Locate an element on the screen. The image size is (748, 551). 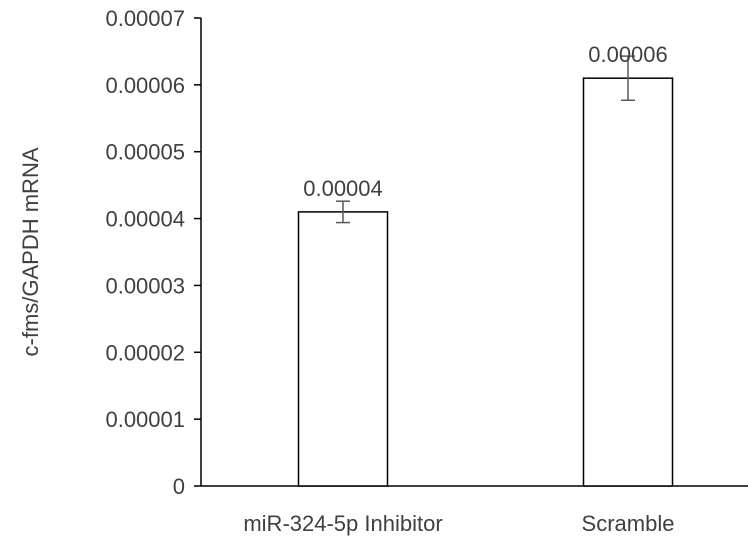
y-tick-label-2: 0.00002 is located at coordinates (145, 352).